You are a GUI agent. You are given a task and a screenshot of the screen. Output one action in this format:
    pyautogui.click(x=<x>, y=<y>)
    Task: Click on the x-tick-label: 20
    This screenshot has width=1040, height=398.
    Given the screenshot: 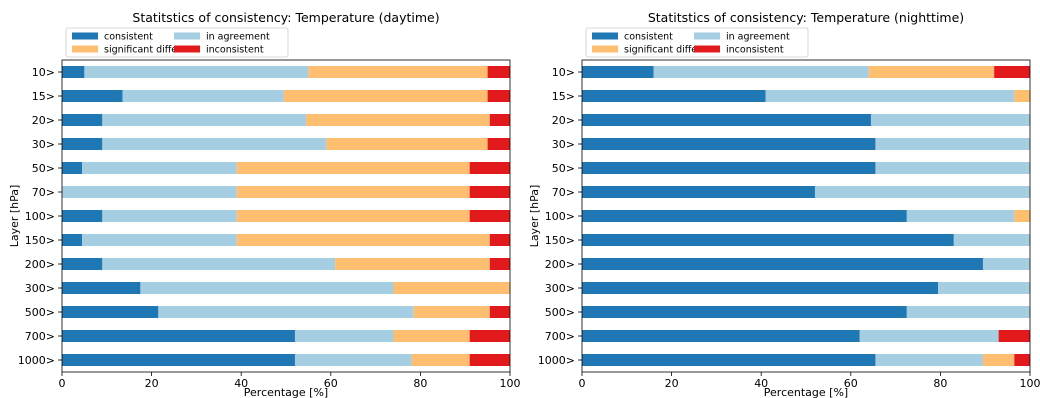 What is the action you would take?
    pyautogui.click(x=672, y=383)
    